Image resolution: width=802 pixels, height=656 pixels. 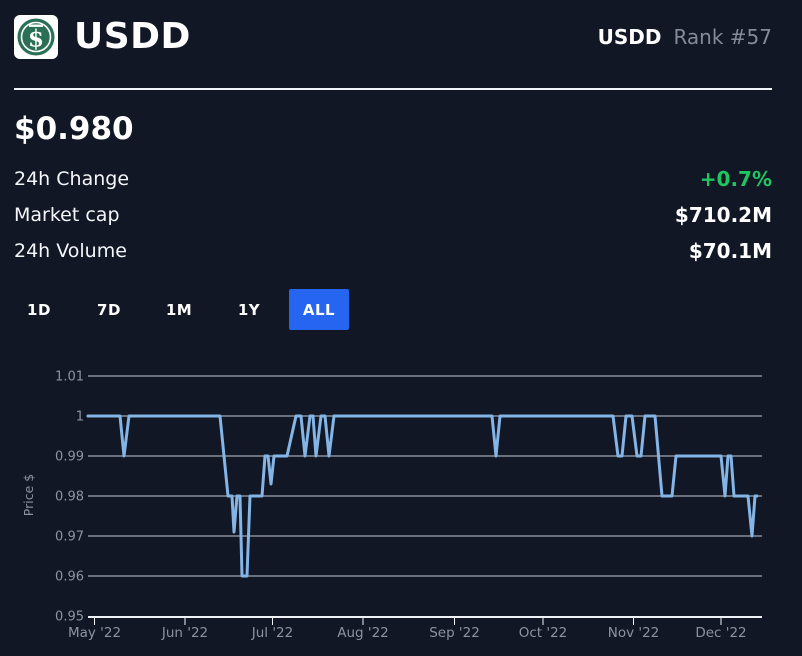 What do you see at coordinates (74, 129) in the screenshot?
I see `current-price: $0.980` at bounding box center [74, 129].